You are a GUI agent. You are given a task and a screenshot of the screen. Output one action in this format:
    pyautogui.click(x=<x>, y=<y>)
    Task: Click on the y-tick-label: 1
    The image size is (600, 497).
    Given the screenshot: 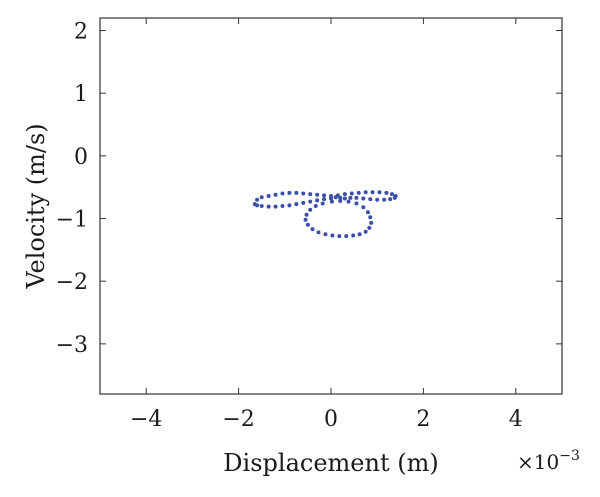 What is the action you would take?
    pyautogui.click(x=81, y=94)
    